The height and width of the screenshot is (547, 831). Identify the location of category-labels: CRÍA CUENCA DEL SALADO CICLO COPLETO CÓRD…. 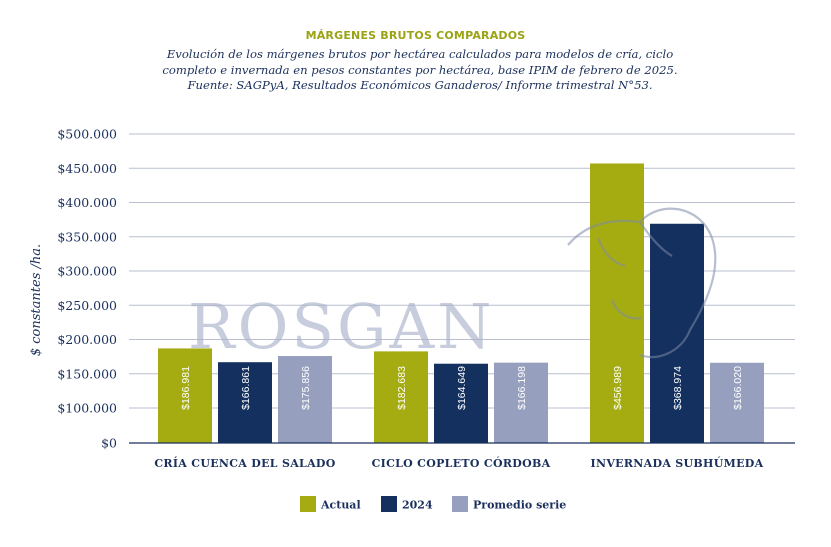
(458, 463).